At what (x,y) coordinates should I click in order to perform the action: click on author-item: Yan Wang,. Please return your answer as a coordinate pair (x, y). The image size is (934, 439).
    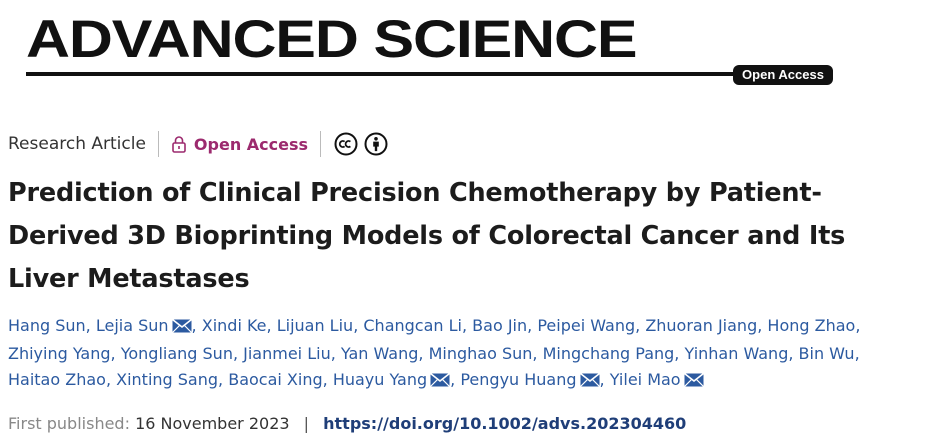
    Looking at the image, I should click on (382, 353).